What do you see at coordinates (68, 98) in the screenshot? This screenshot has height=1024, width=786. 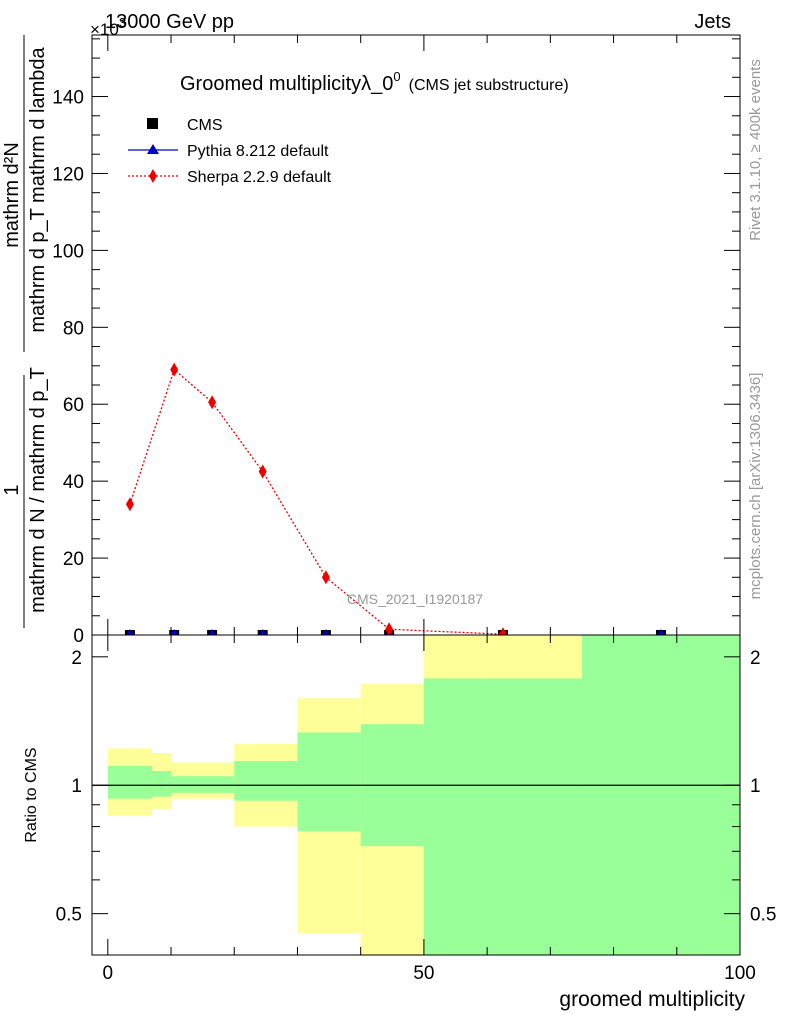 I see `y-tick-label: 140` at bounding box center [68, 98].